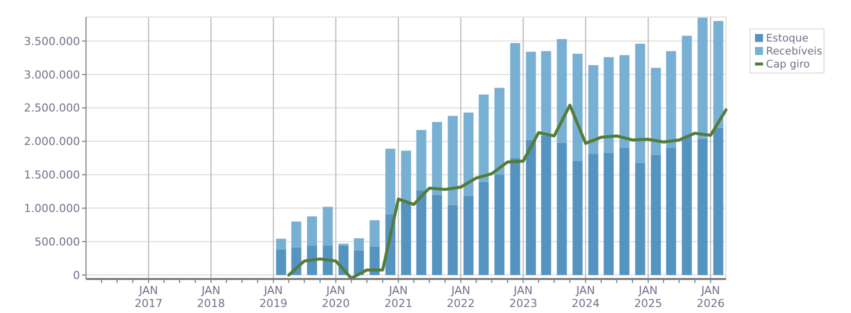 The width and height of the screenshot is (851, 313). I want to click on x-tick-label: JAN 2023, so click(523, 297).